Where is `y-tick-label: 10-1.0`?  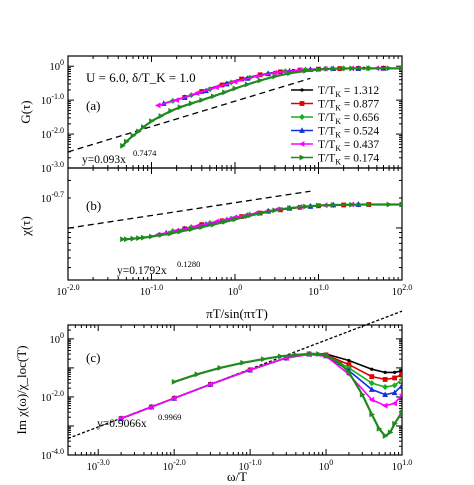 y-tick-label: 10-1.0 is located at coordinates (52, 99).